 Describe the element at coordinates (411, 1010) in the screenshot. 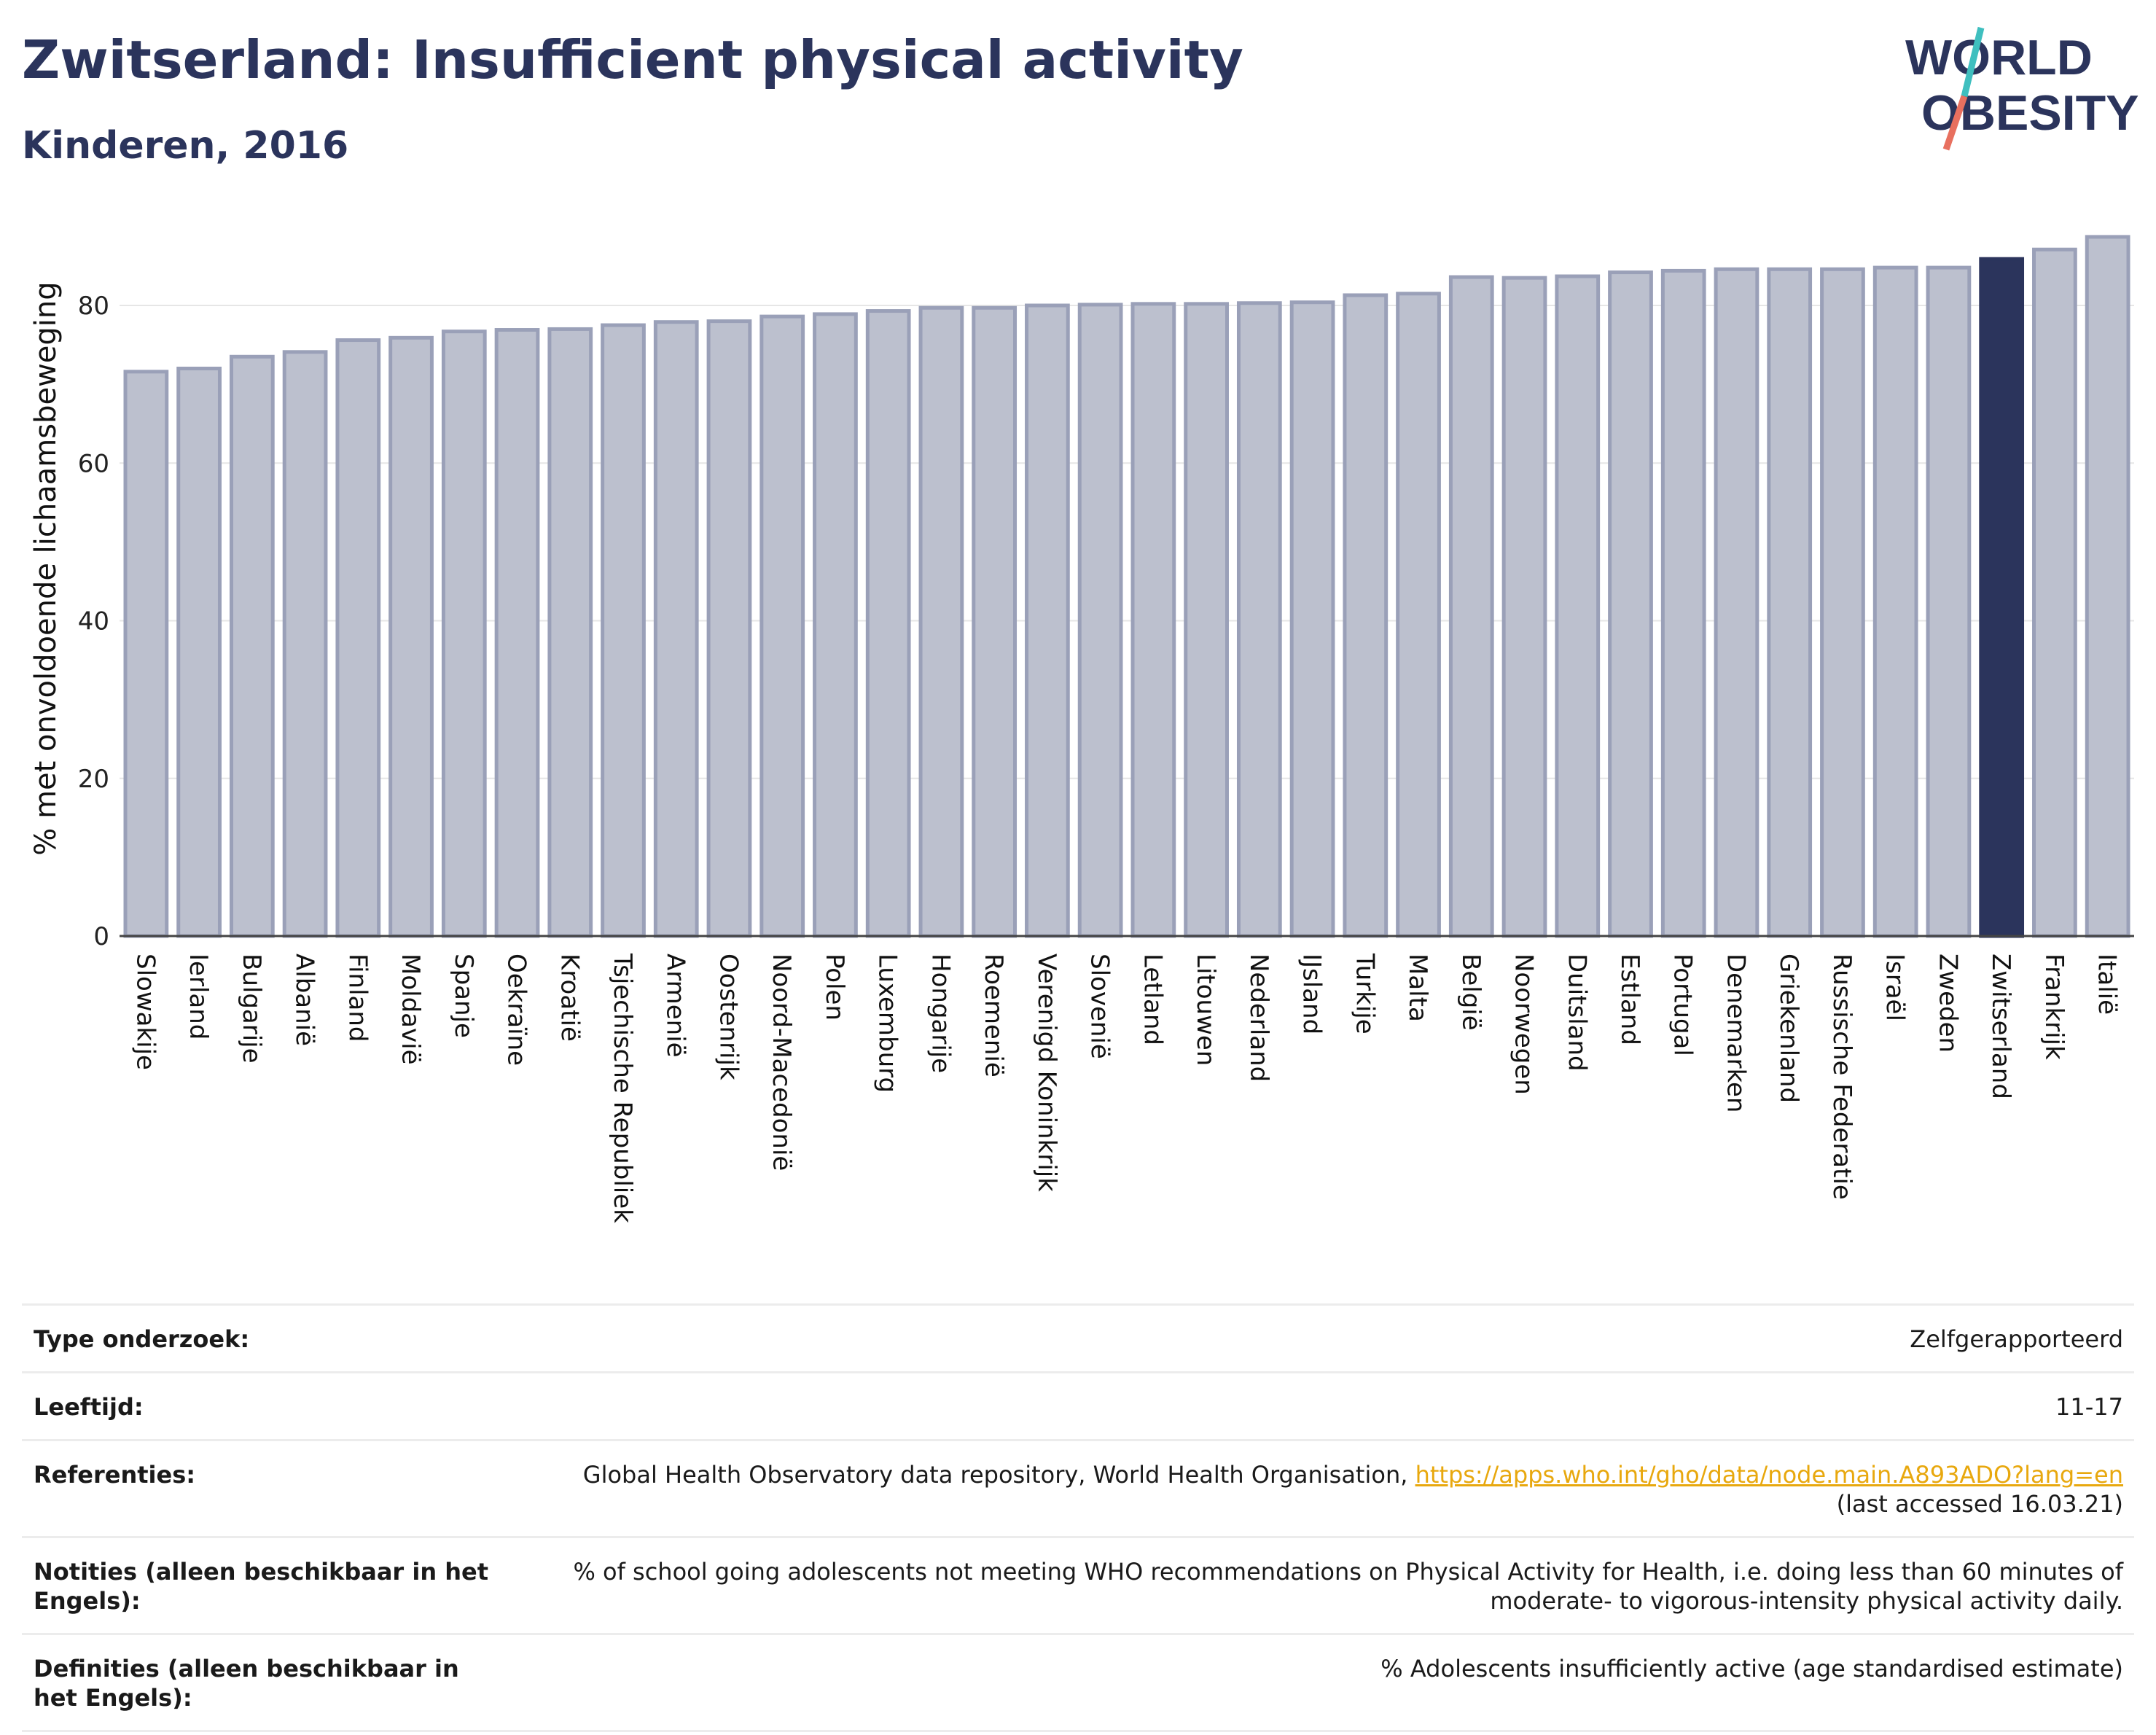

I see `x-tick-label: Moldavië` at that location.